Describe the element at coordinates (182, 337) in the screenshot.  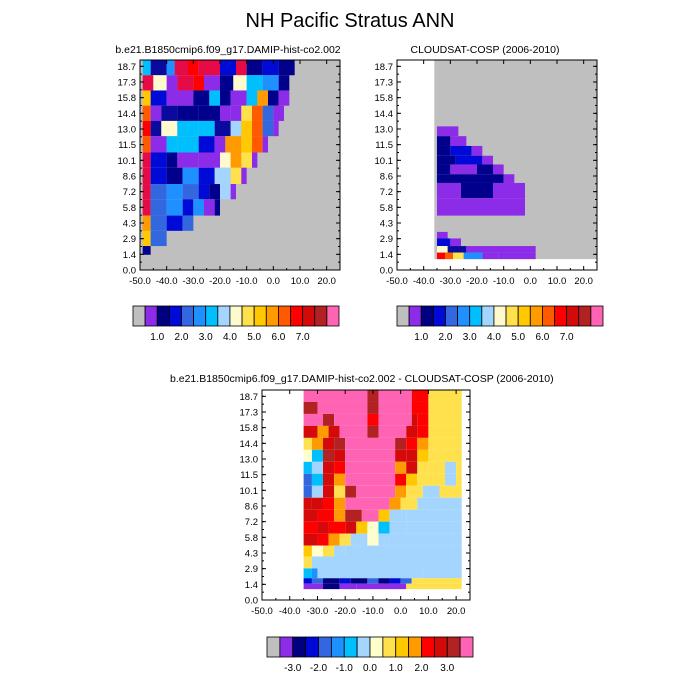
I see `colorbar-label: 2.0` at that location.